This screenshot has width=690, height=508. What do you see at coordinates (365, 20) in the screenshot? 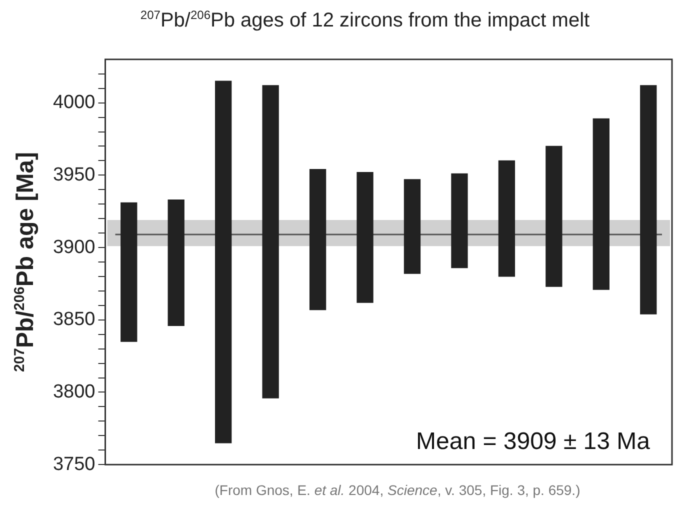
I see `chart-title: $^{207}$Pb/$^{206}$Pb ages of 12 zircons from the impact melt` at bounding box center [365, 20].